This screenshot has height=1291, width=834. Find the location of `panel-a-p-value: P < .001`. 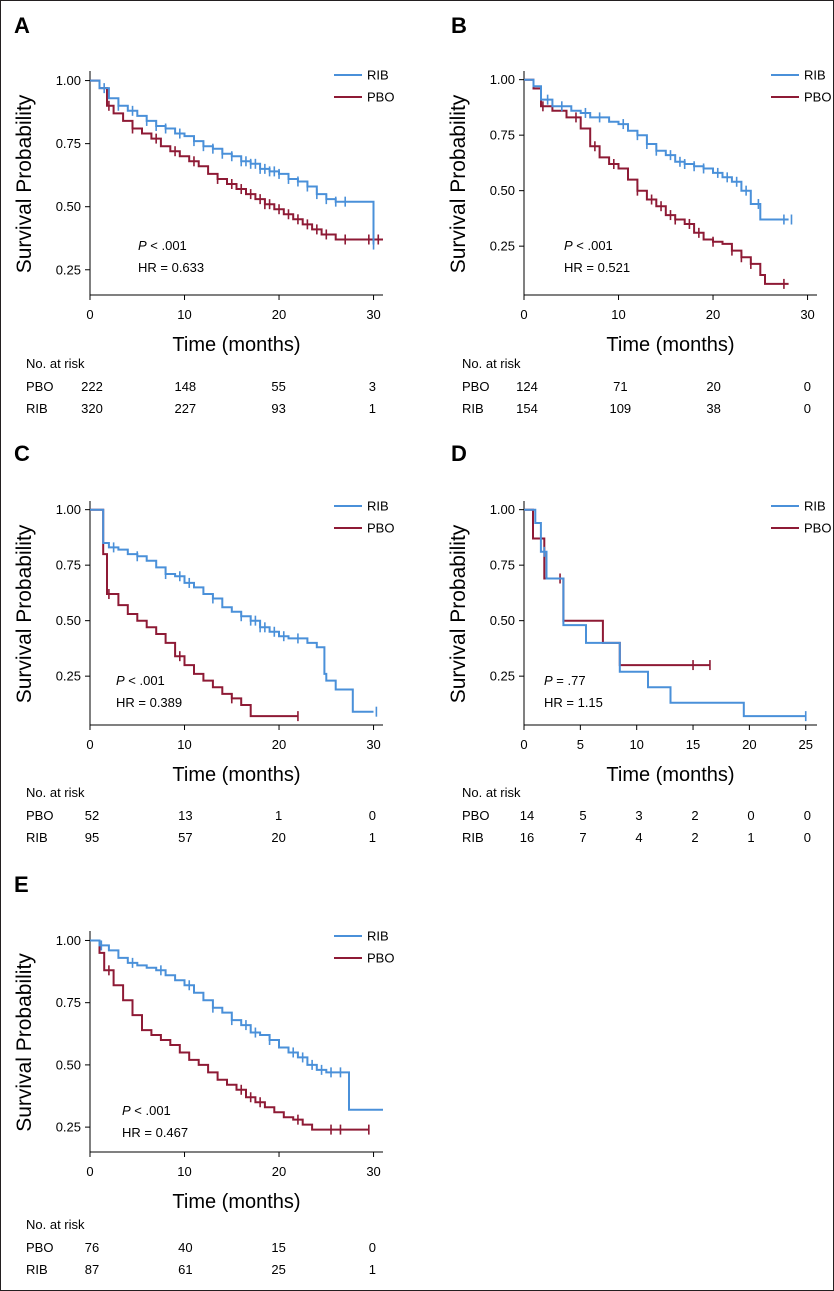

panel-a-p-value: P < .001 is located at coordinates (162, 245).